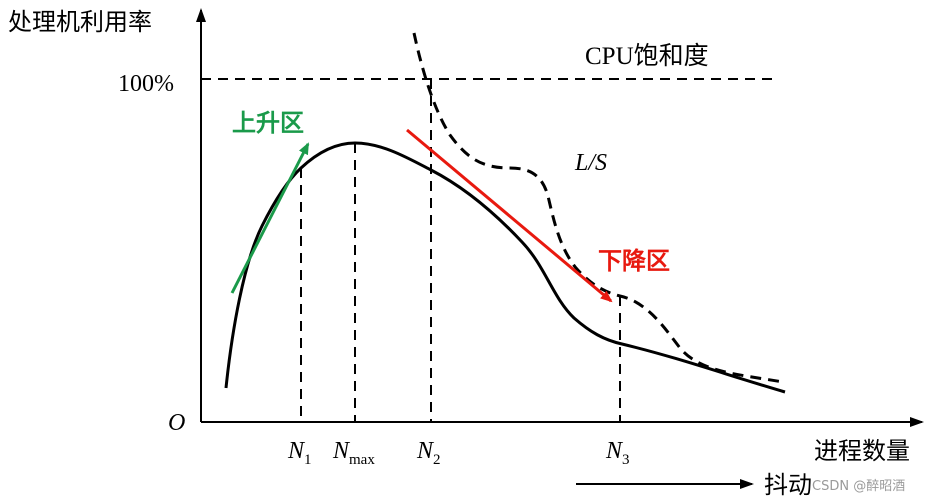 The width and height of the screenshot is (931, 501). What do you see at coordinates (268, 123) in the screenshot?
I see `rise-region-label: 上升区` at bounding box center [268, 123].